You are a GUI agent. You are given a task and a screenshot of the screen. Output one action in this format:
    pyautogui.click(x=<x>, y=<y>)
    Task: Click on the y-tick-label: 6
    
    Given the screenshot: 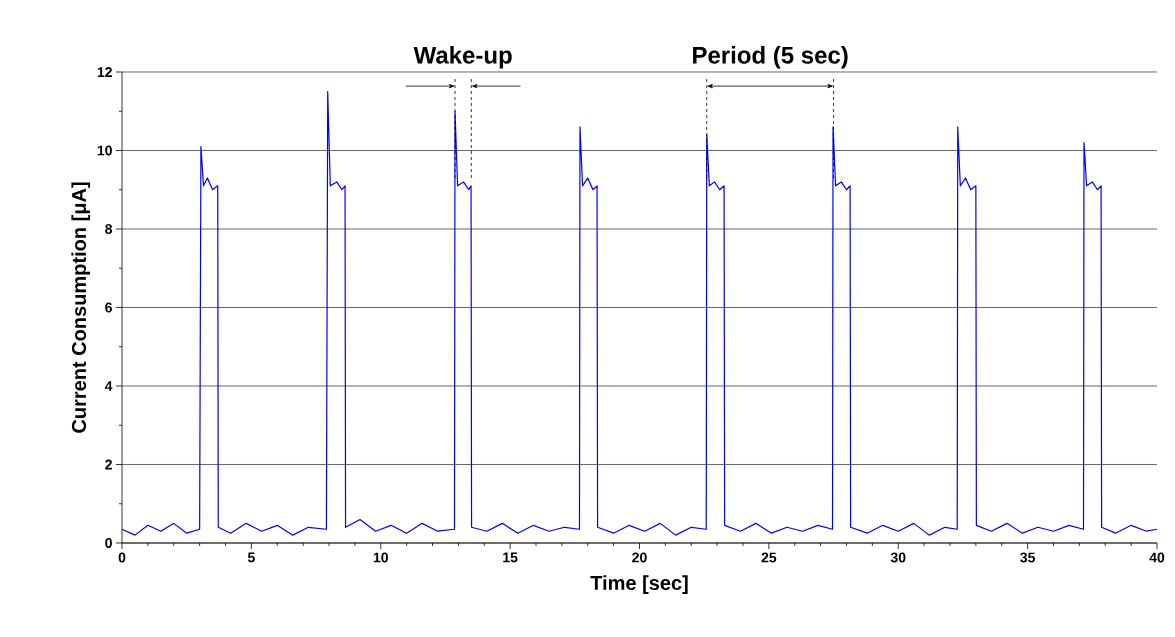 What is the action you would take?
    pyautogui.click(x=108, y=307)
    